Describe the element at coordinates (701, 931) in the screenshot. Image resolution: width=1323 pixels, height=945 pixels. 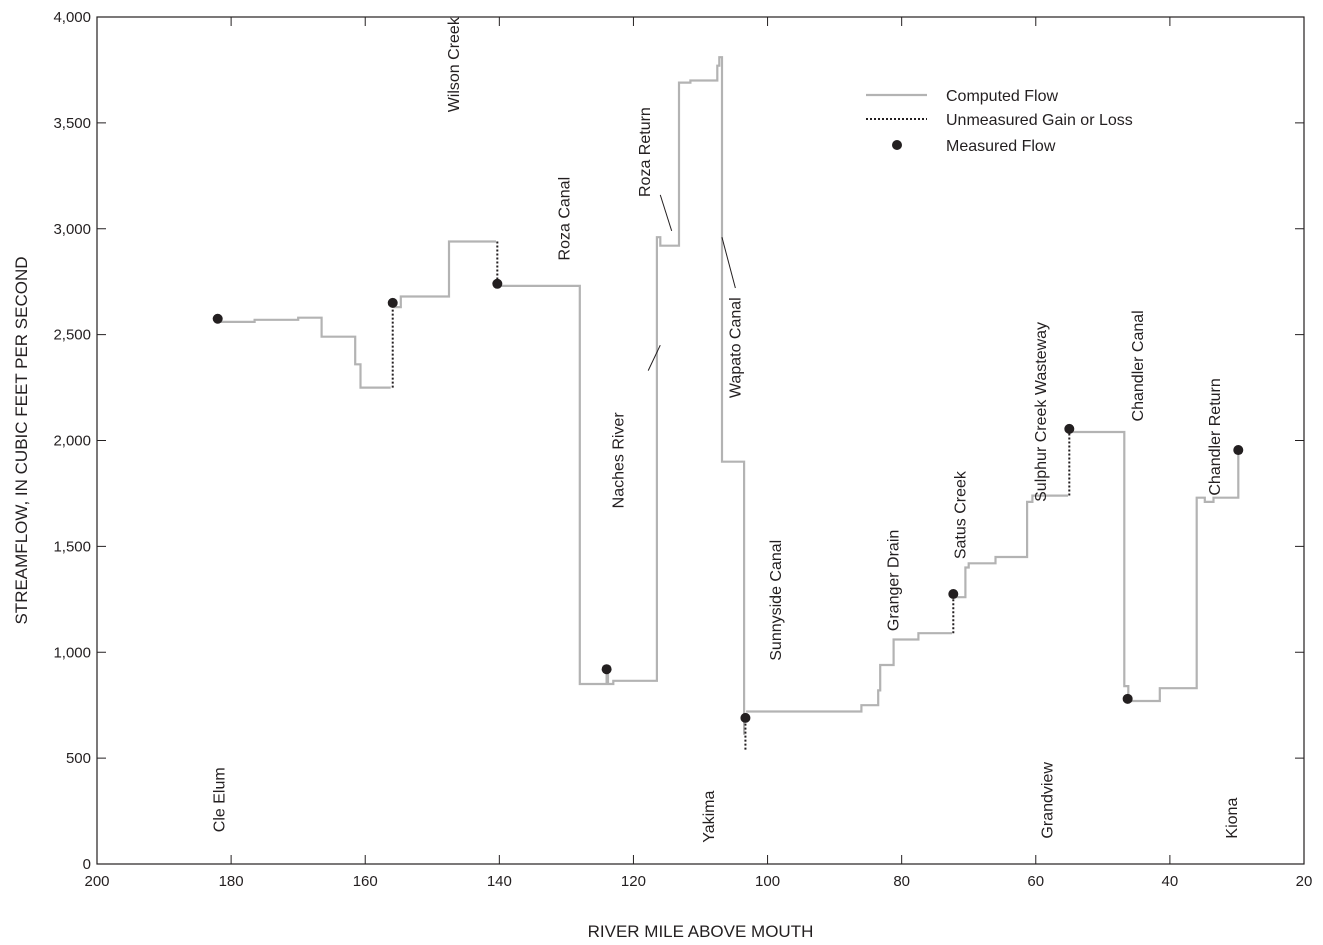
I see `x-axis-title: RIVER MILE ABOVE MOUTH` at that location.